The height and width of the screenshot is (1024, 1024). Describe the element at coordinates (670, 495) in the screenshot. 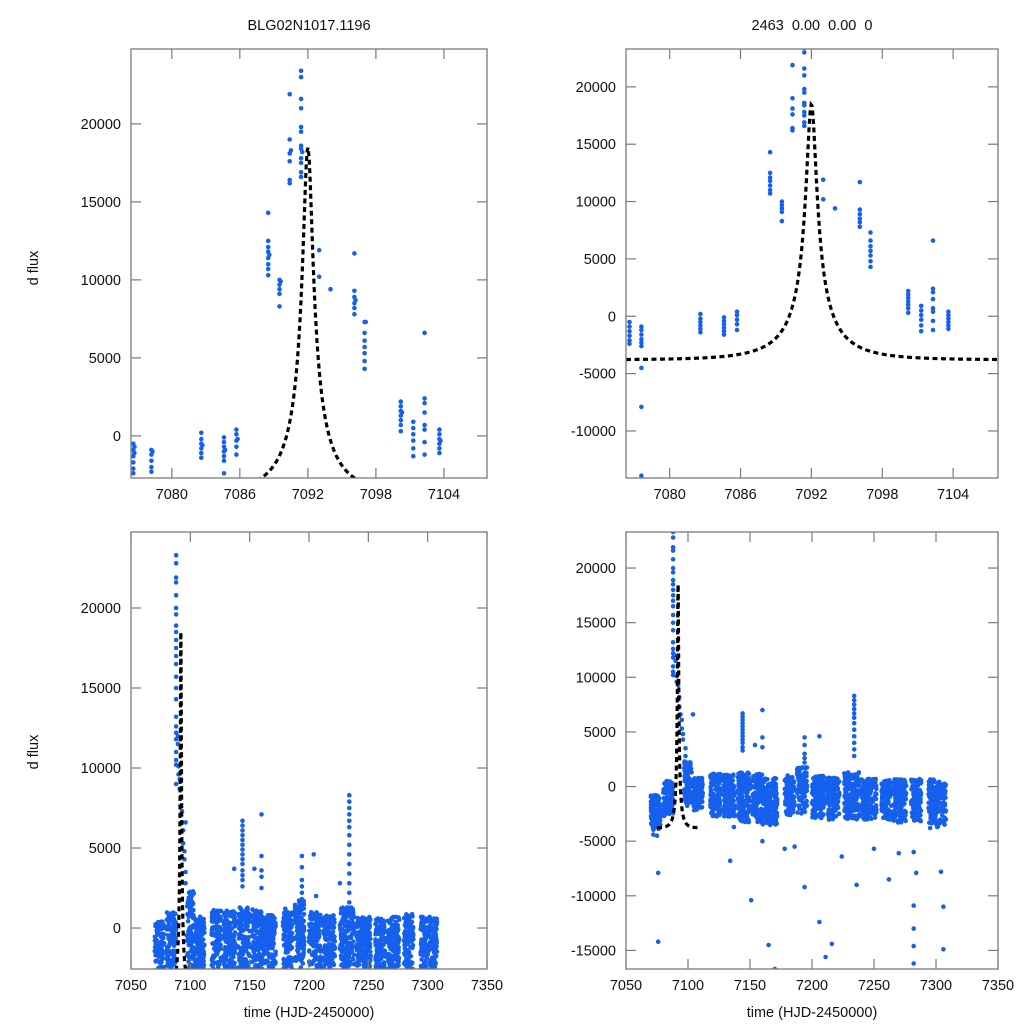

I see `x-tick-label: 7080` at that location.